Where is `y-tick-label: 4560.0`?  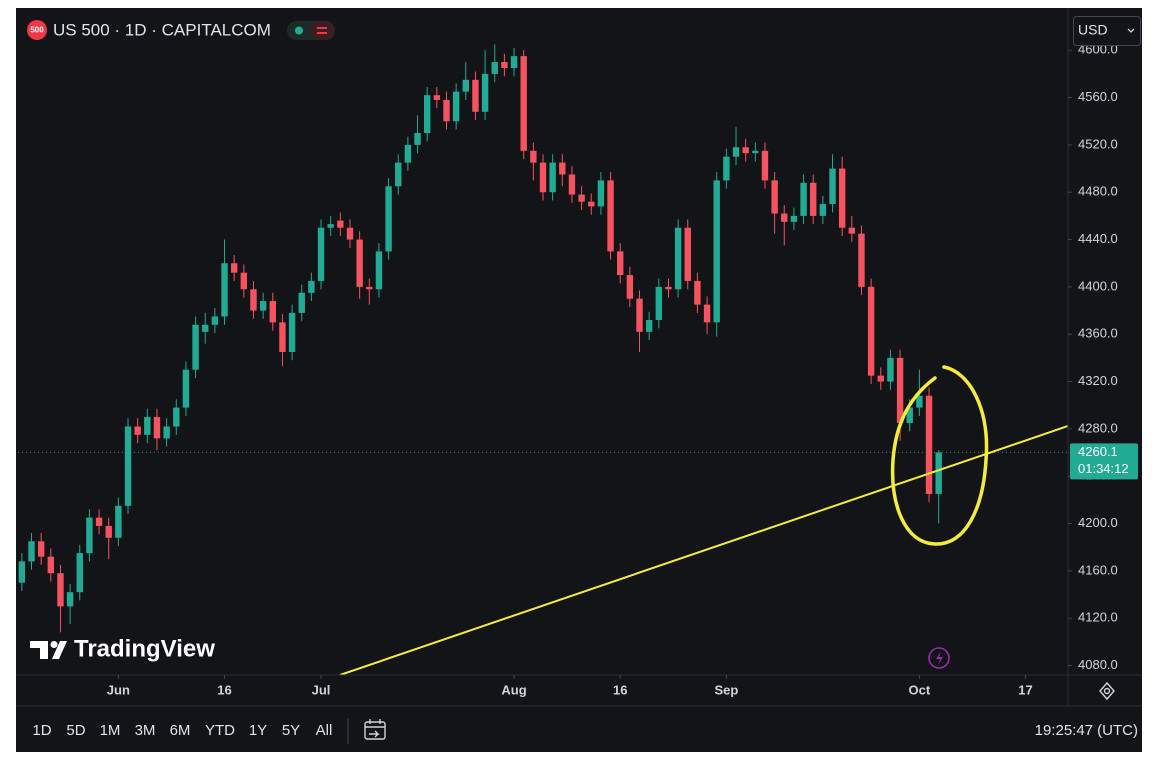 y-tick-label: 4560.0 is located at coordinates (1098, 96).